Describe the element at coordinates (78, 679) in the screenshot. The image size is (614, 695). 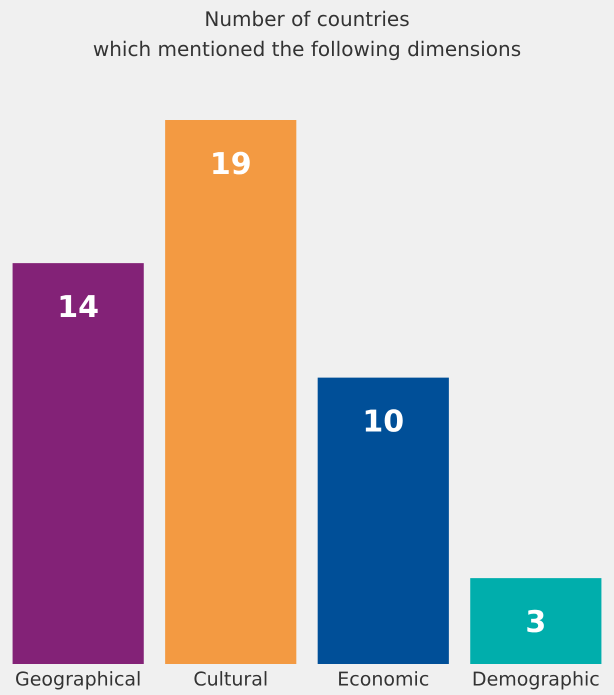
I see `x-tick-label: Geographical` at that location.